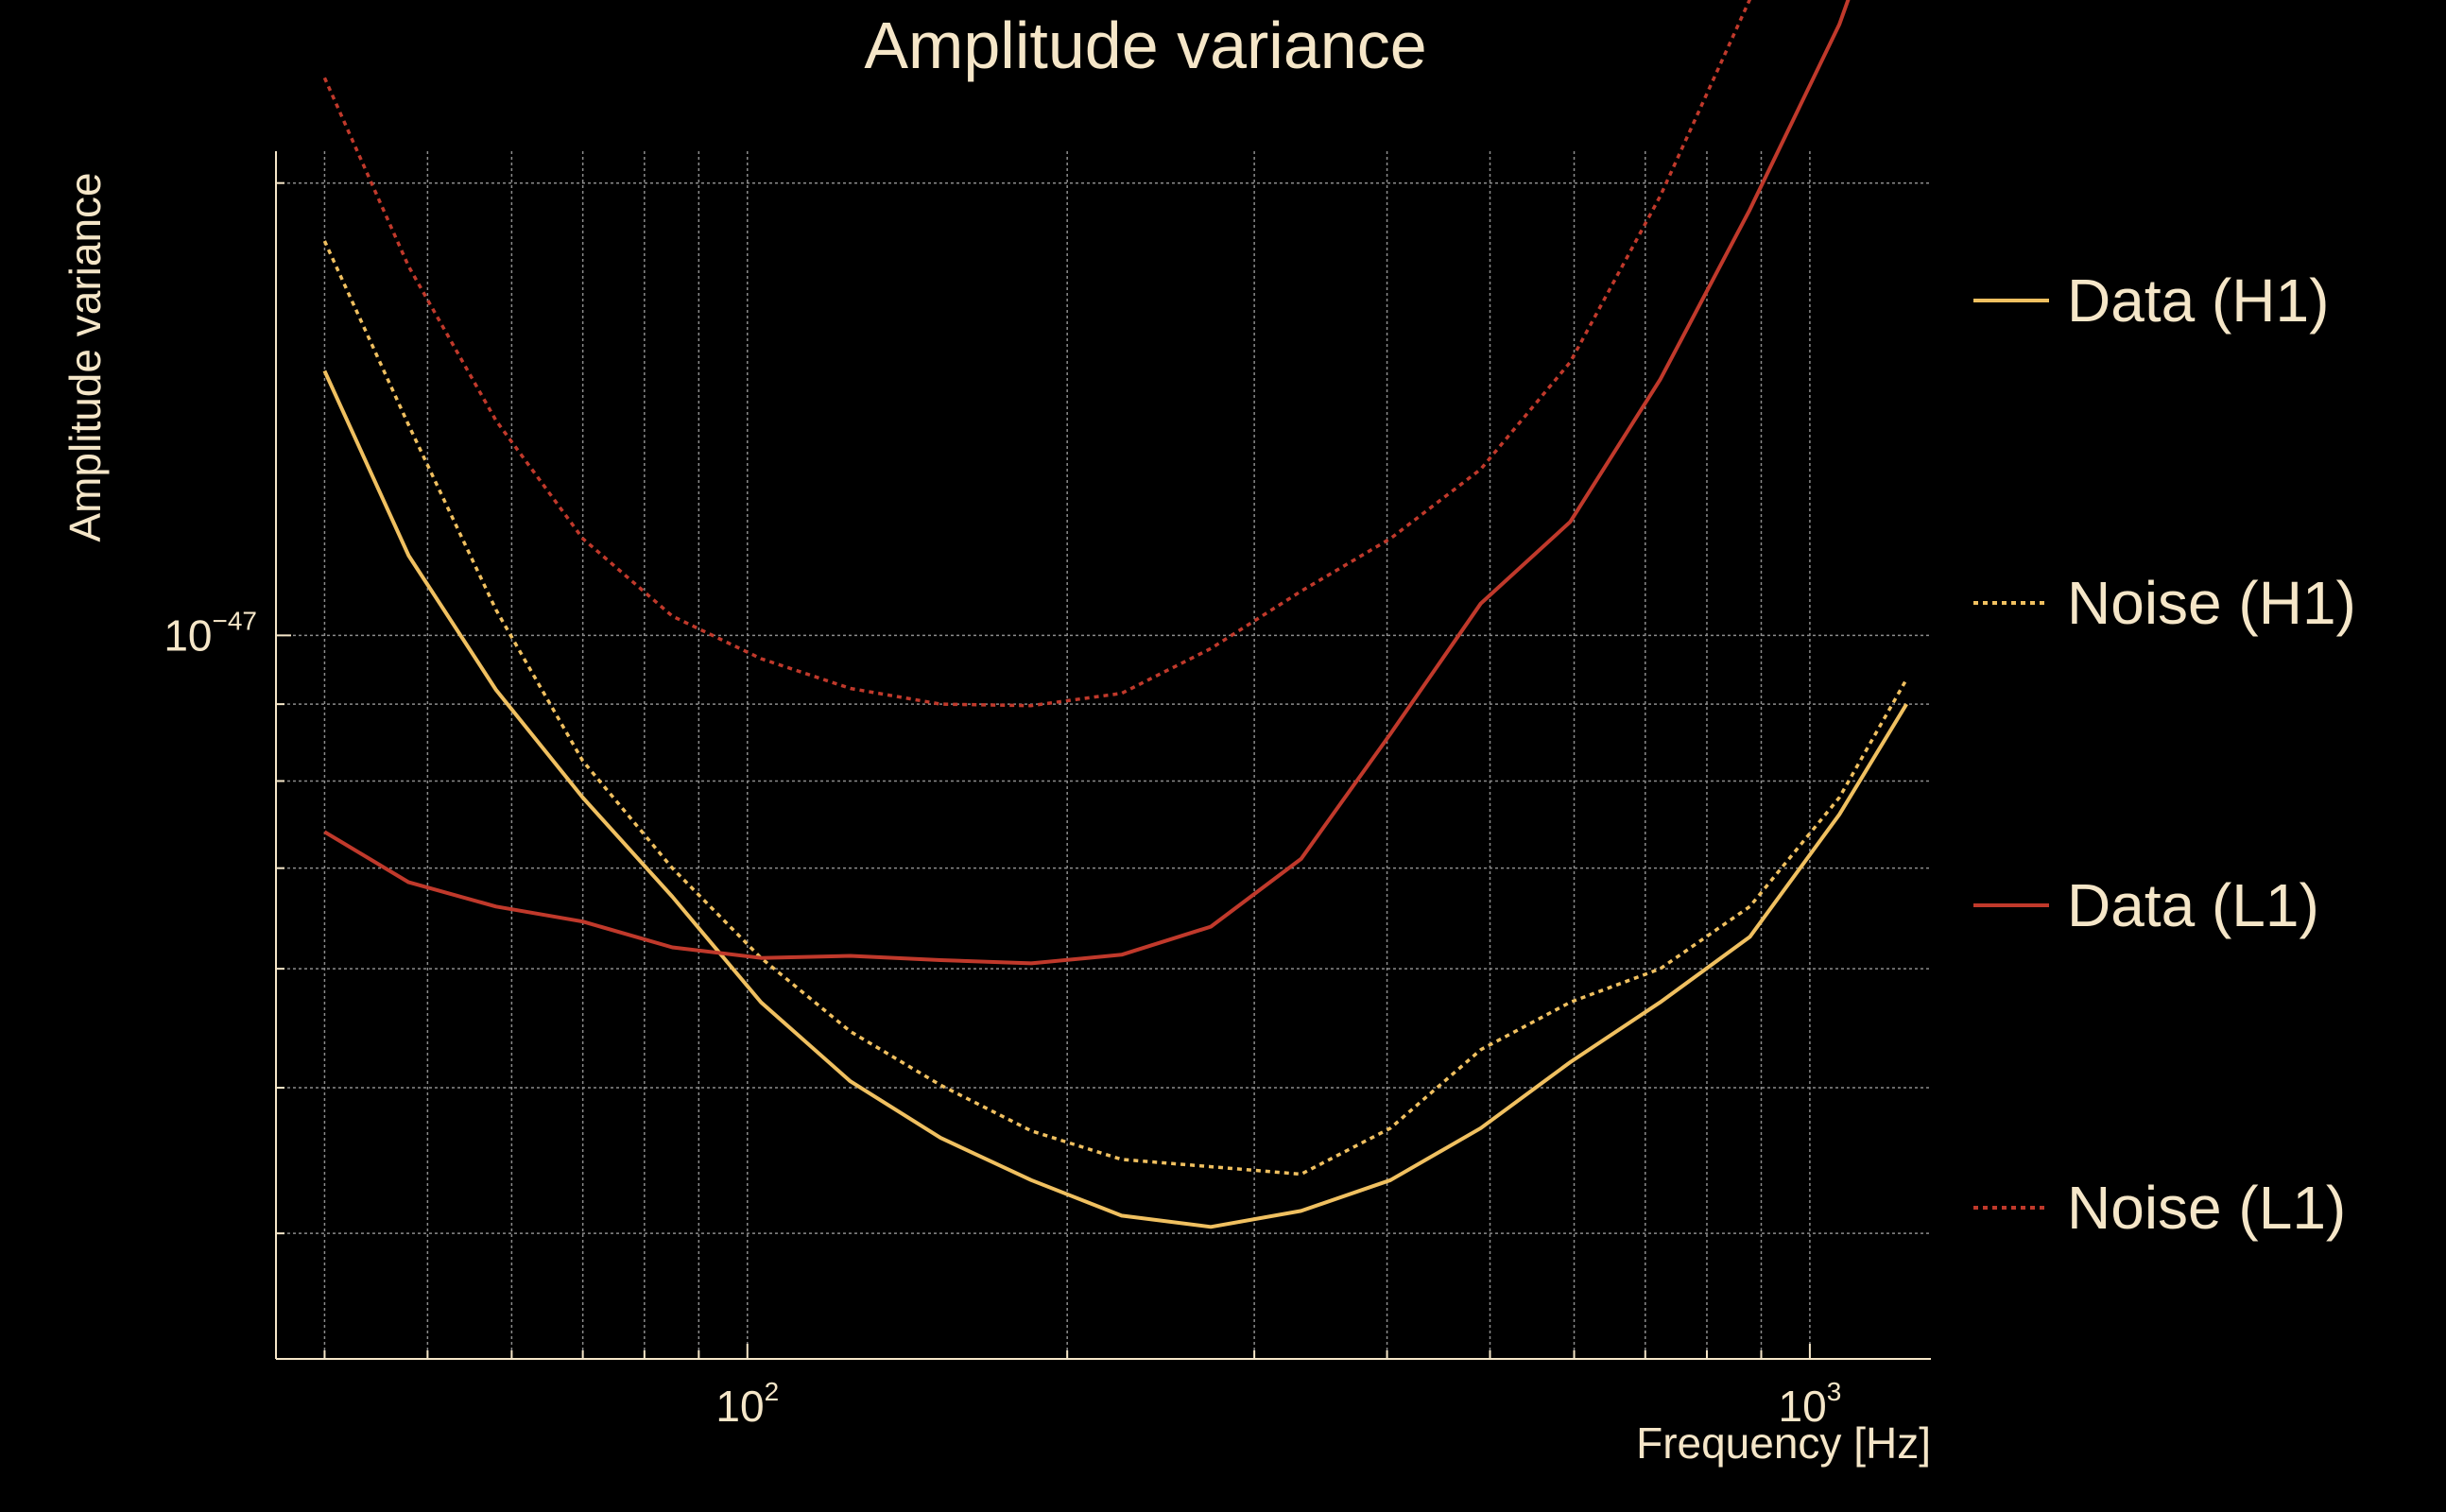  Describe the element at coordinates (85, 356) in the screenshot. I see `y-axis-label: Amplitude variance` at that location.